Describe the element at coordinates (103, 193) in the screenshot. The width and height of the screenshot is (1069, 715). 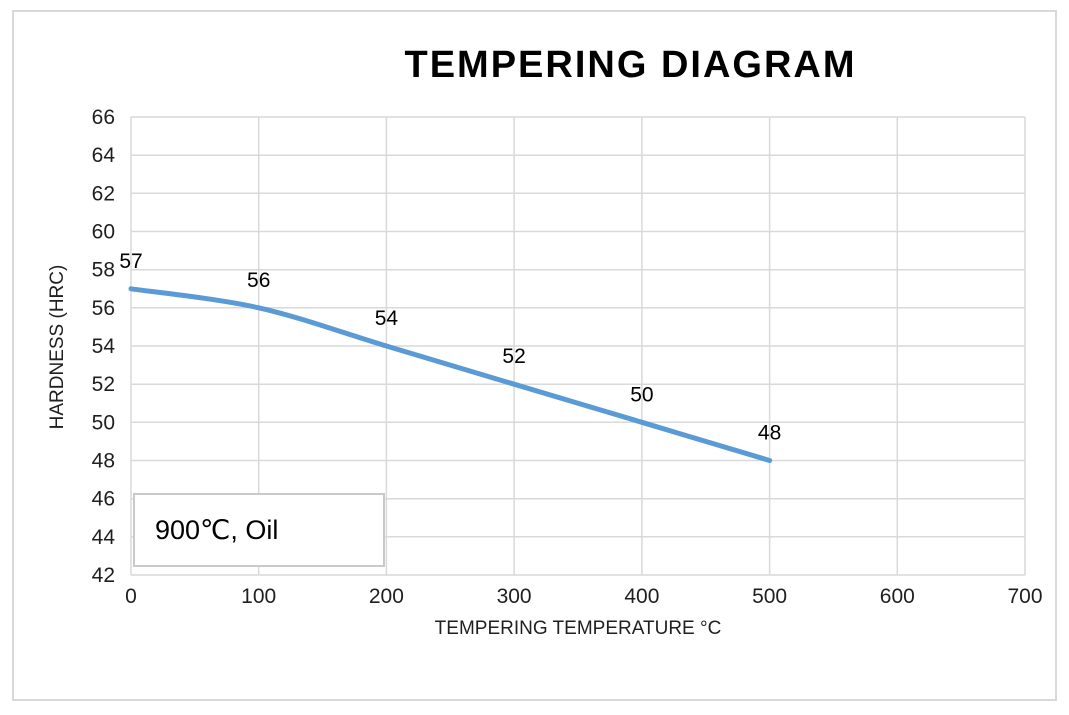
I see `y-tick-label: 62` at that location.